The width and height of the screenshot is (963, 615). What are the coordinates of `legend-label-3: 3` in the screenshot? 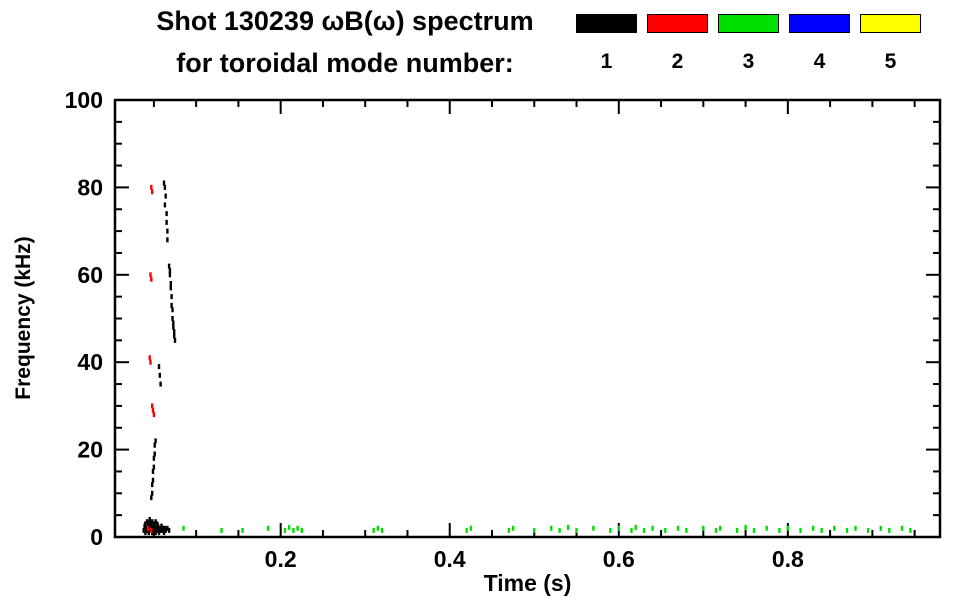 It's located at (748, 61).